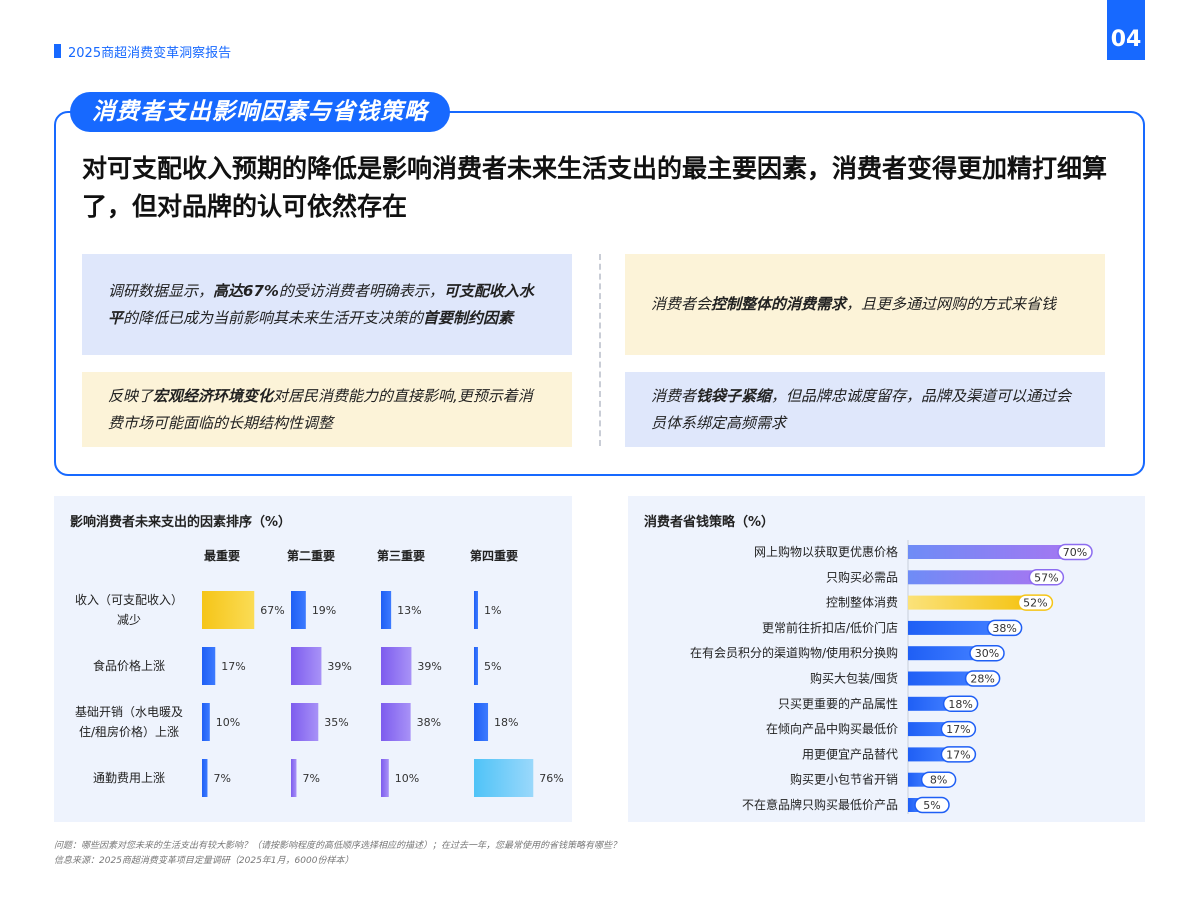 This screenshot has height=900, width=1200. What do you see at coordinates (779, 304) in the screenshot?
I see `card-bold: 控制整体的消费需求` at bounding box center [779, 304].